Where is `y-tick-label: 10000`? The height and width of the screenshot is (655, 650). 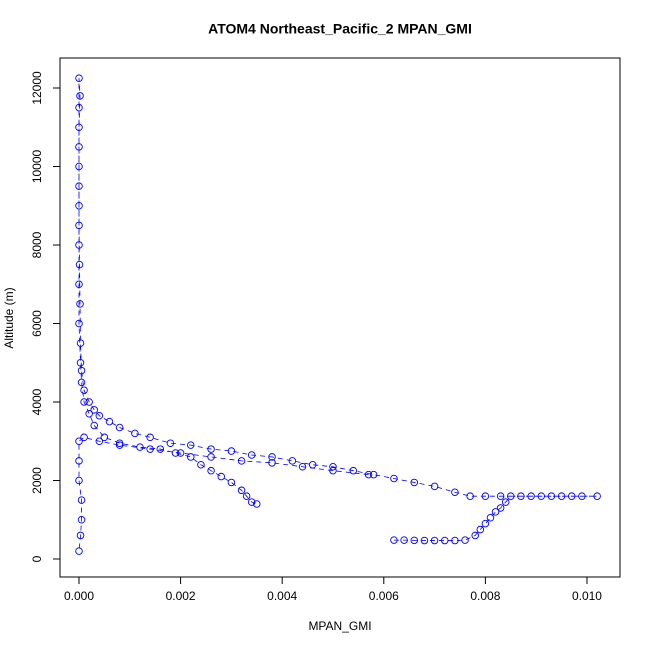
y-tick-label: 10000 is located at coordinates (37, 166).